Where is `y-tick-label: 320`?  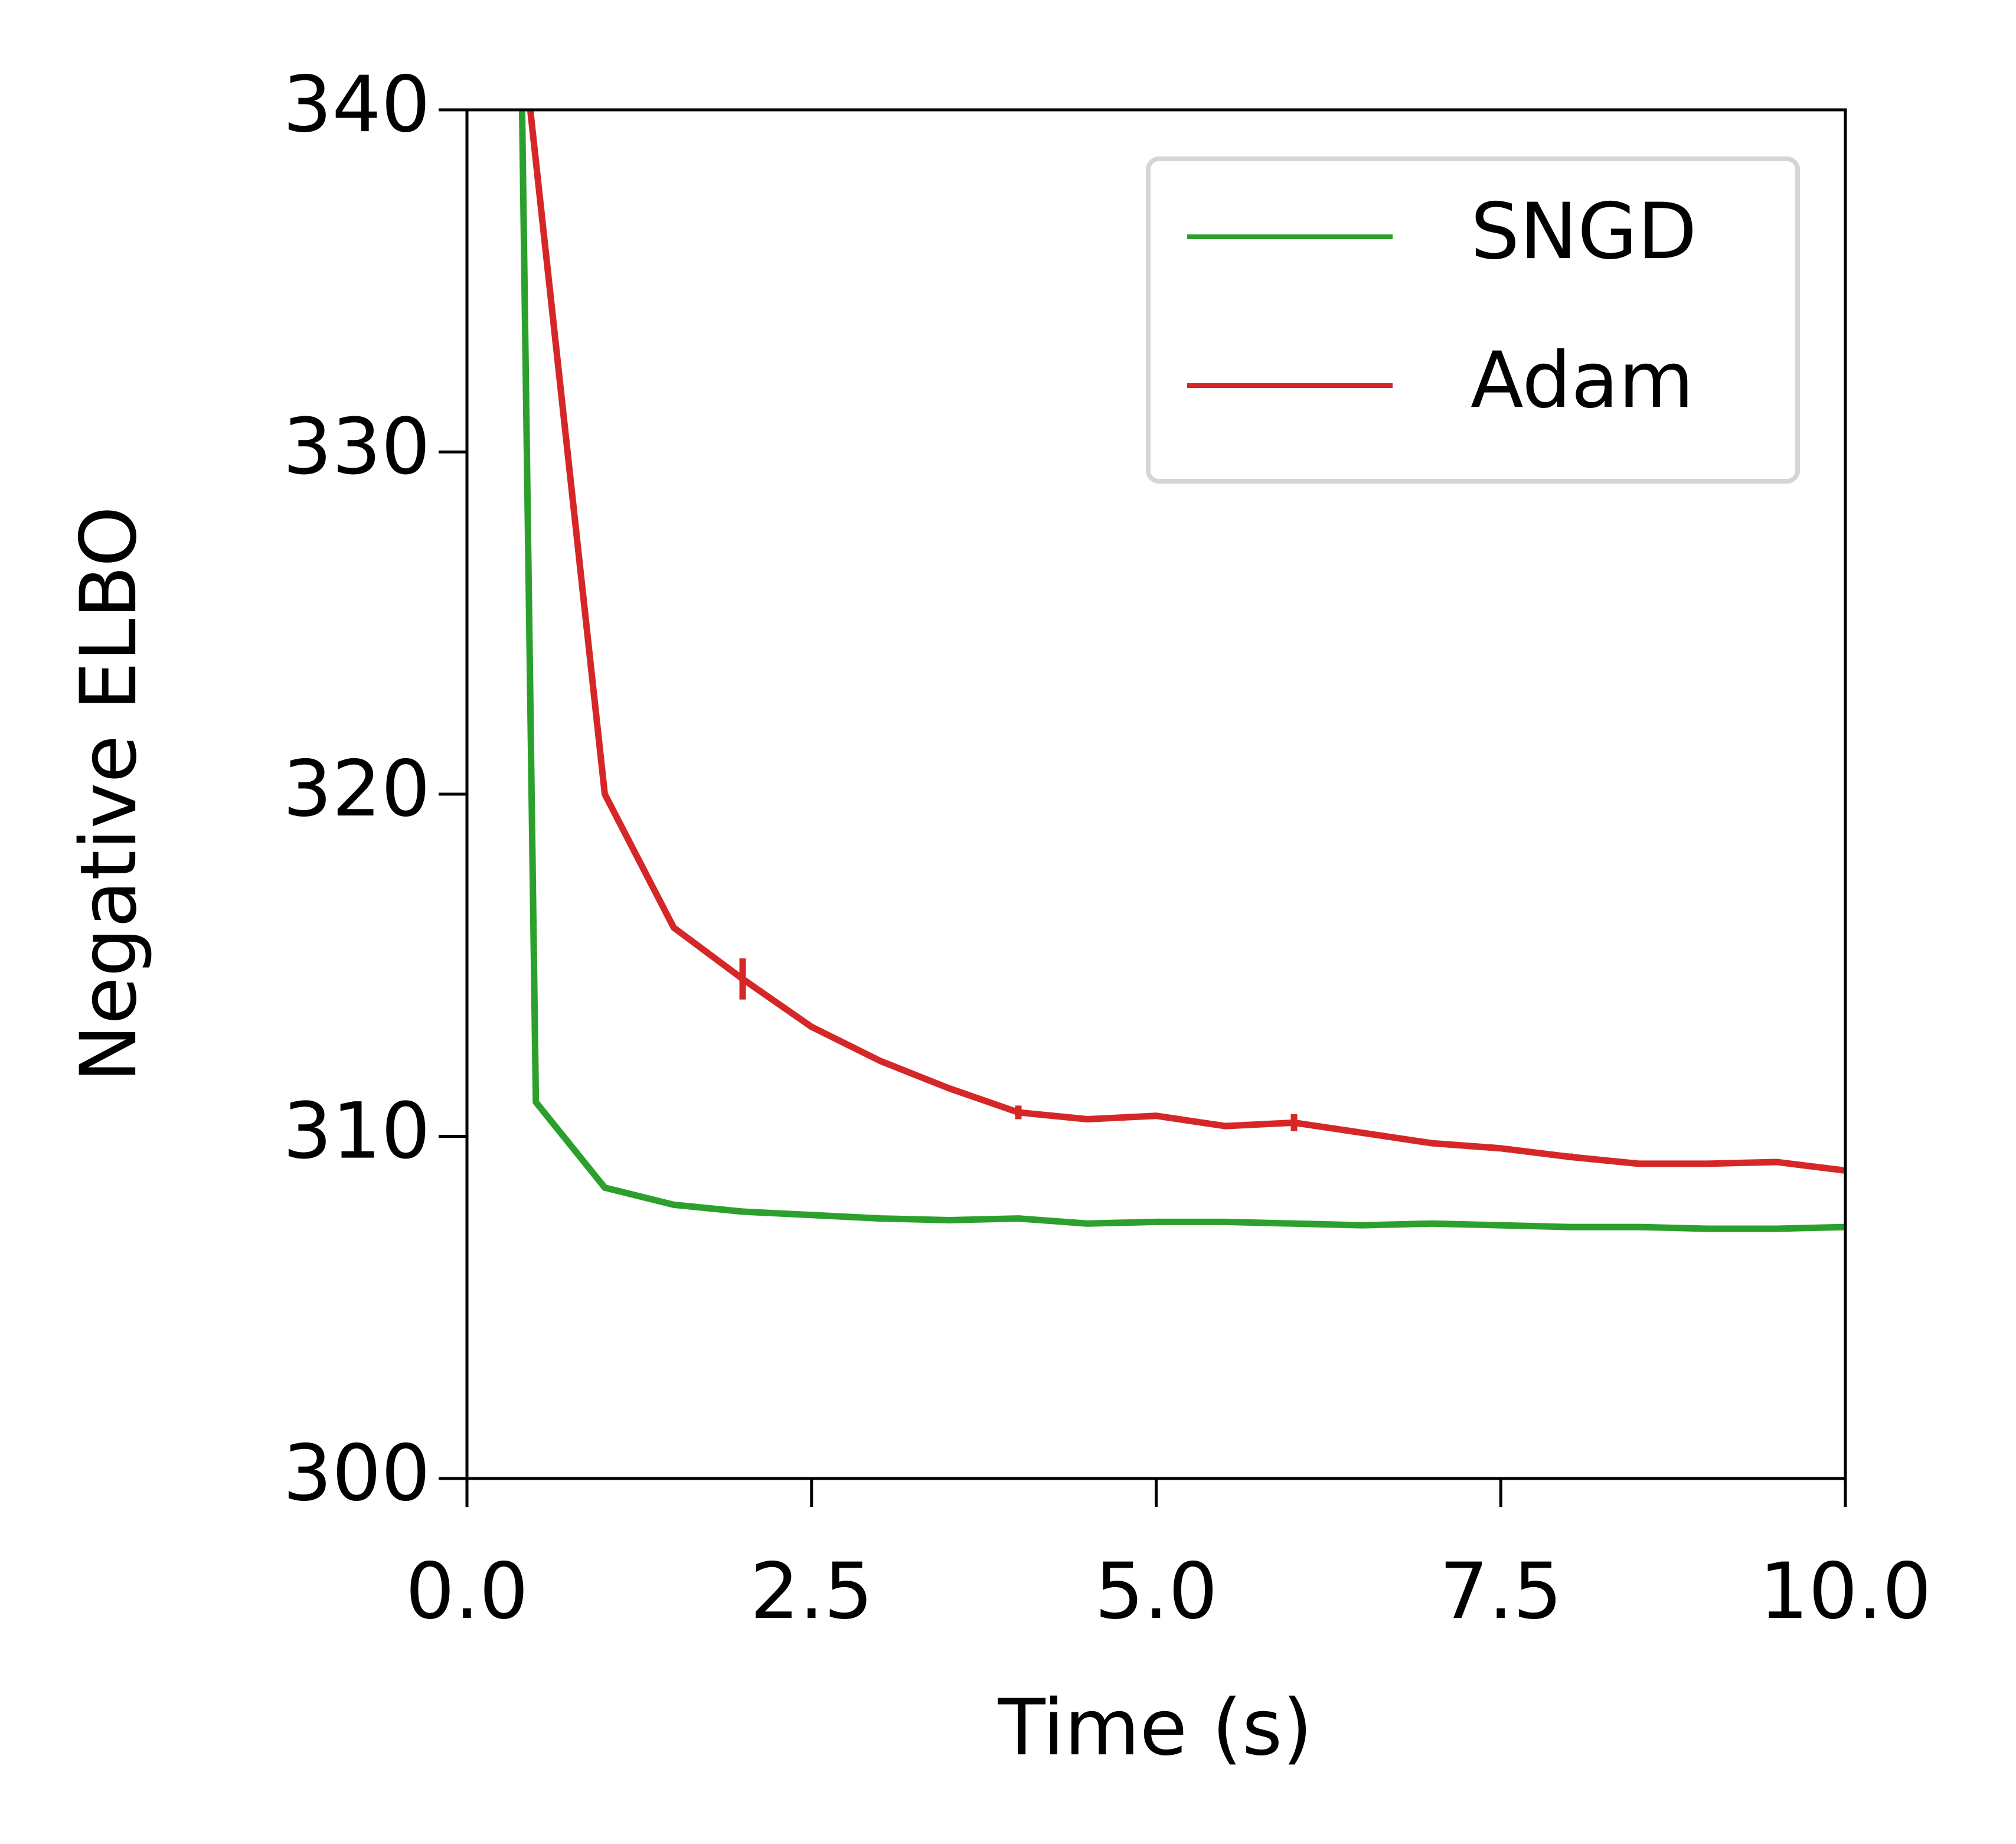 y-tick-label: 320 is located at coordinates (357, 788).